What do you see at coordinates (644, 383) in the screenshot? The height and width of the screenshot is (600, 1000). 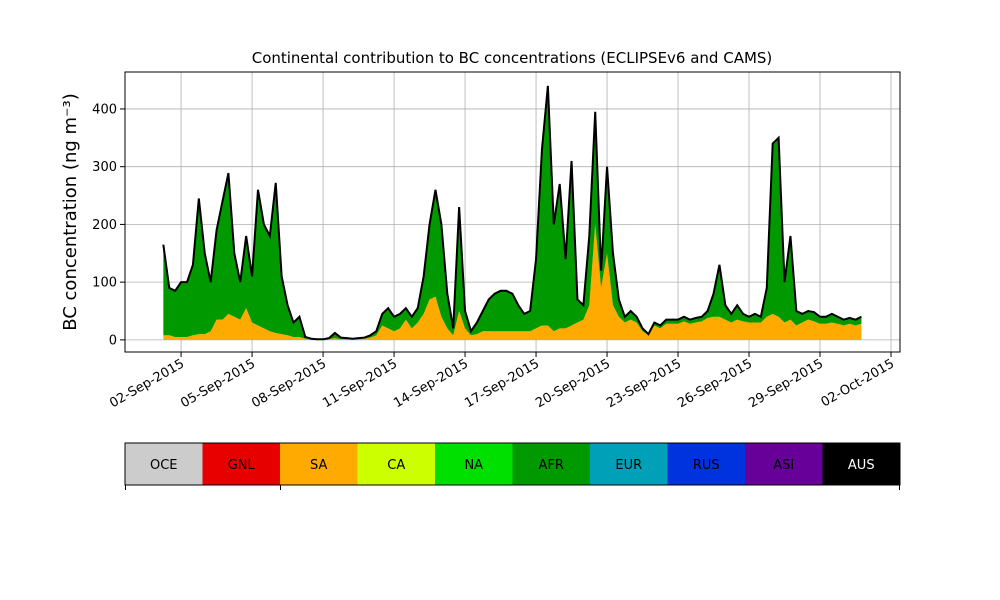 I see `x-tick-label: 23-Sep-2015` at bounding box center [644, 383].